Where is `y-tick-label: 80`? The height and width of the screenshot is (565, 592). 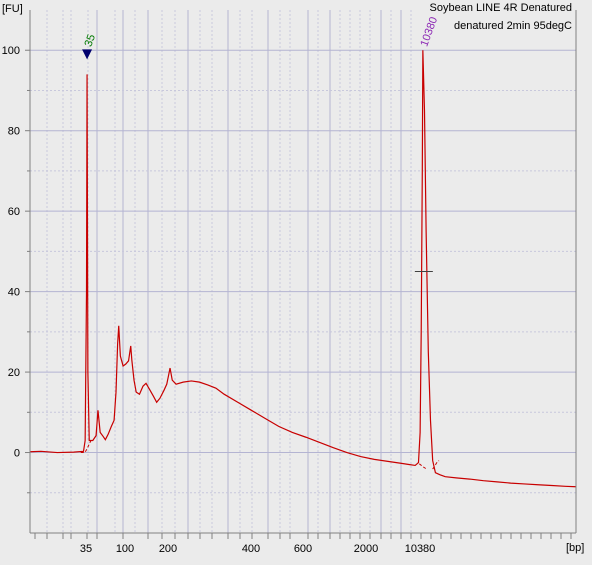 y-tick-label: 80 is located at coordinates (14, 132).